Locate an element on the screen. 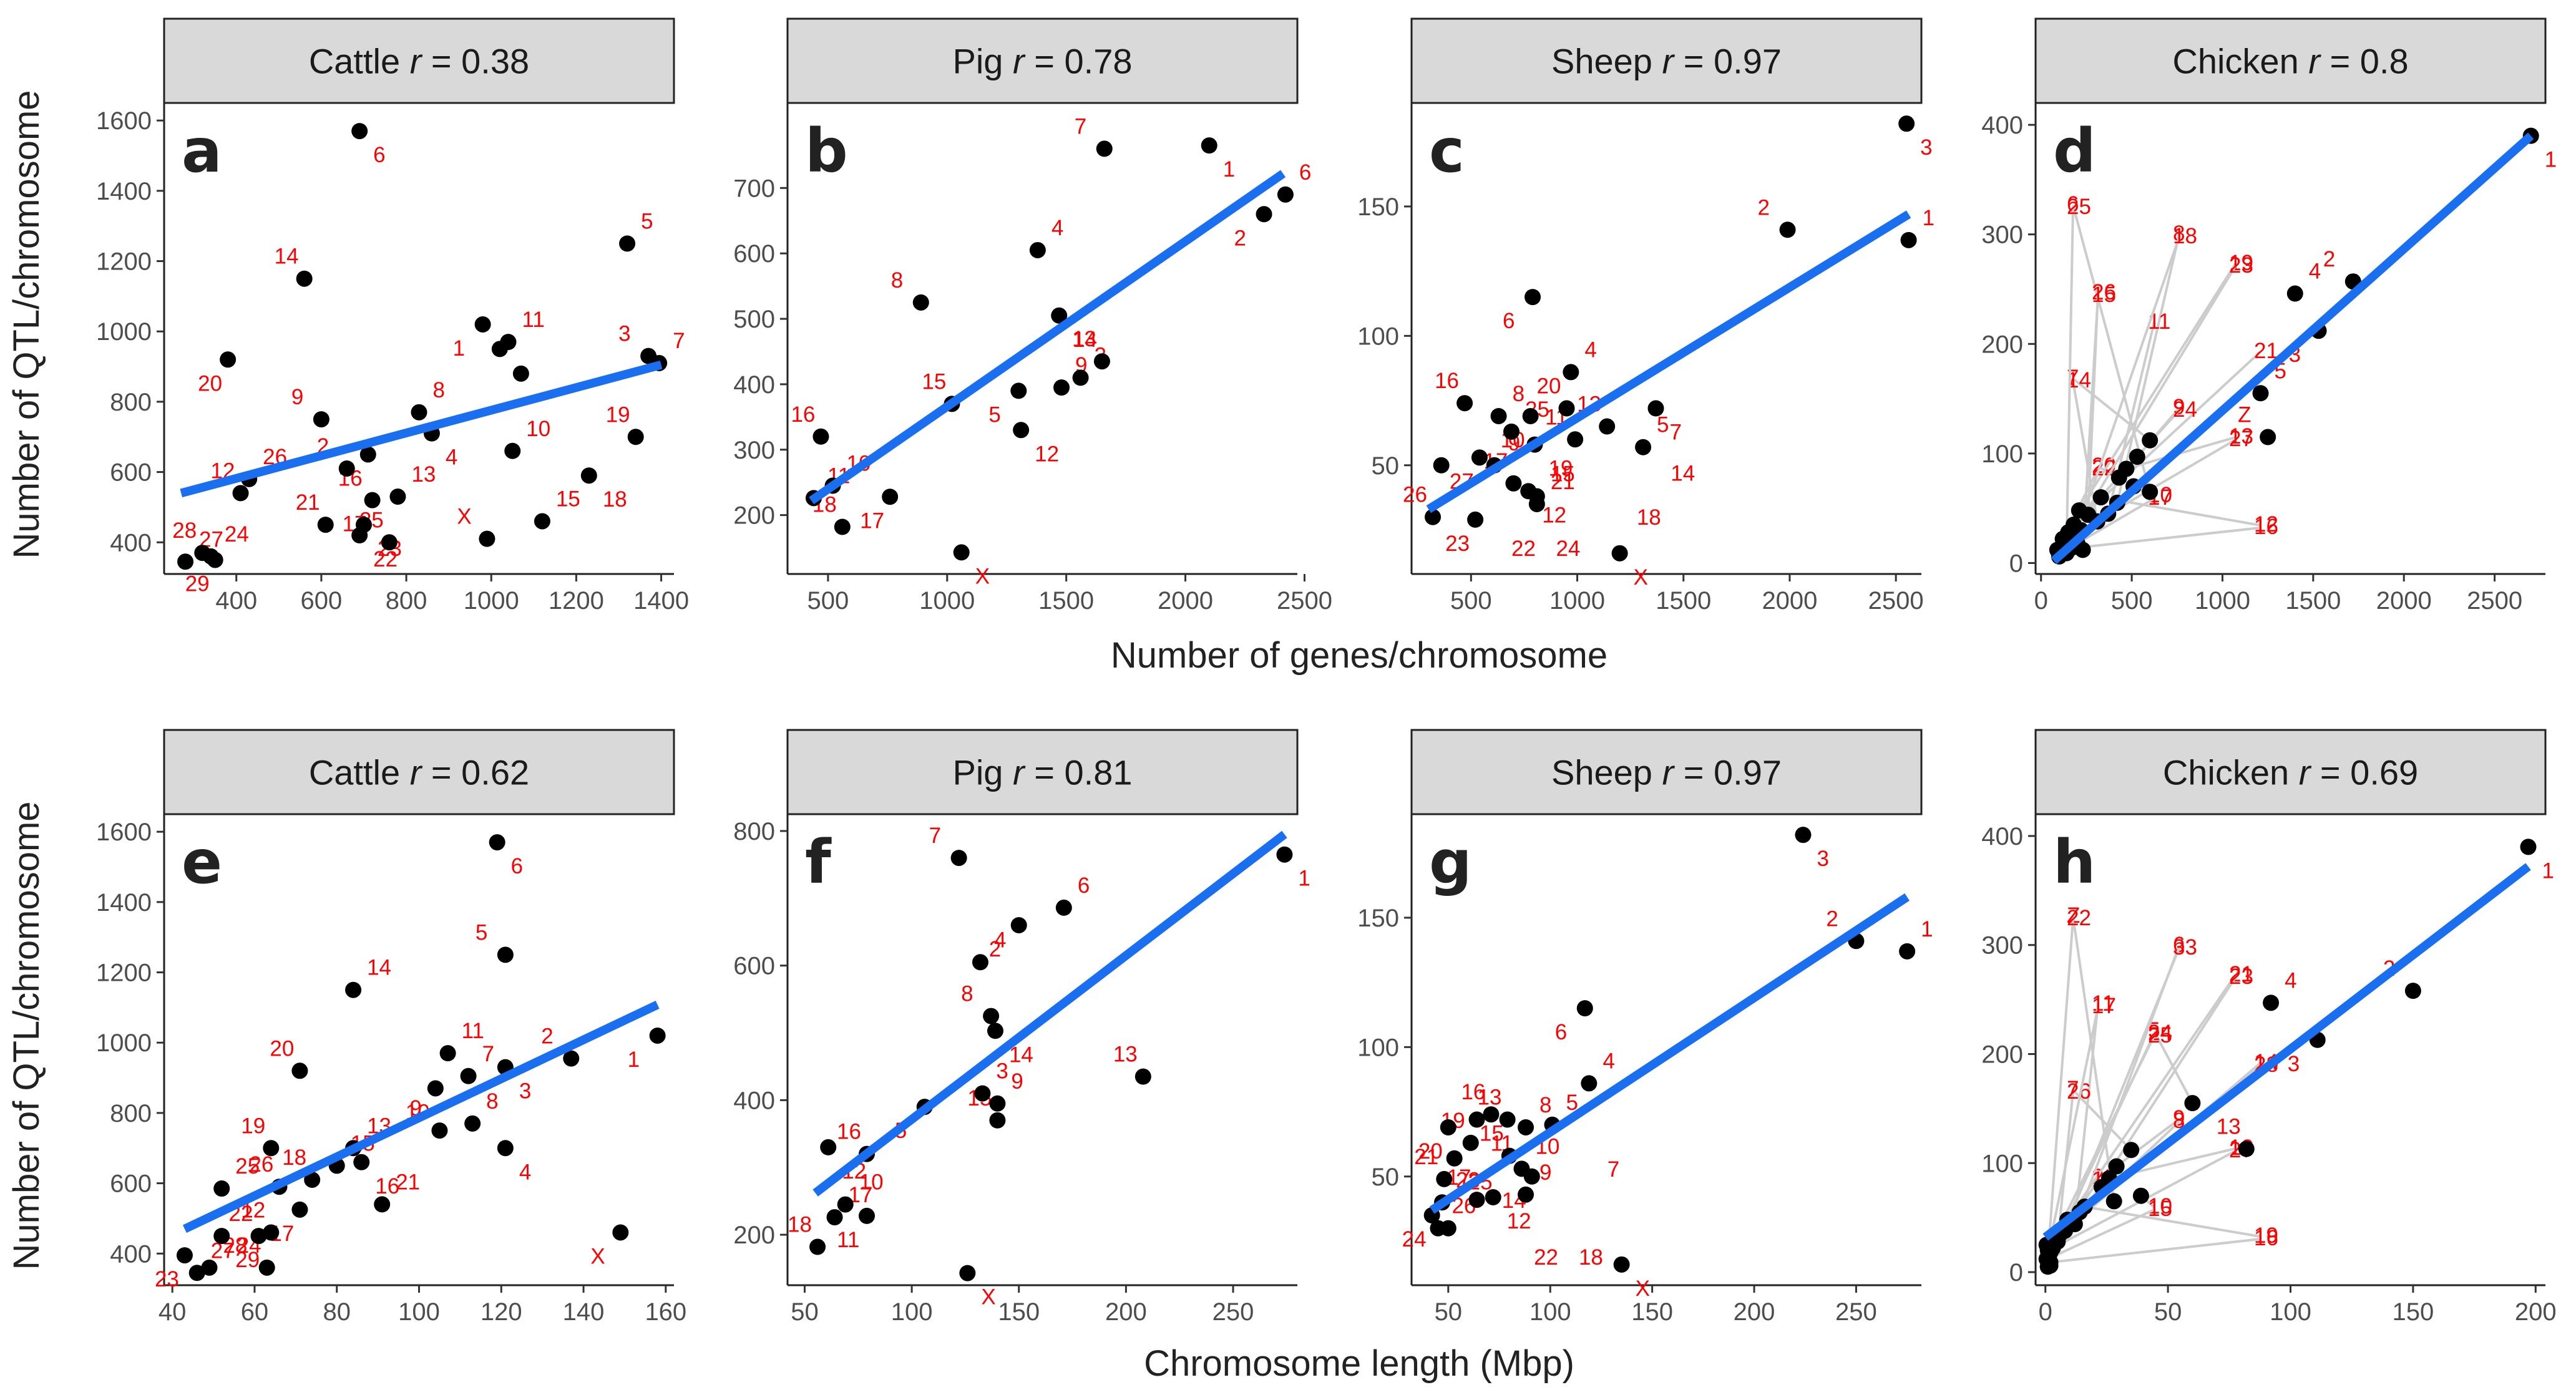 Image resolution: width=2576 pixels, height=1400 pixels. point-label: 23 is located at coordinates (1457, 544).